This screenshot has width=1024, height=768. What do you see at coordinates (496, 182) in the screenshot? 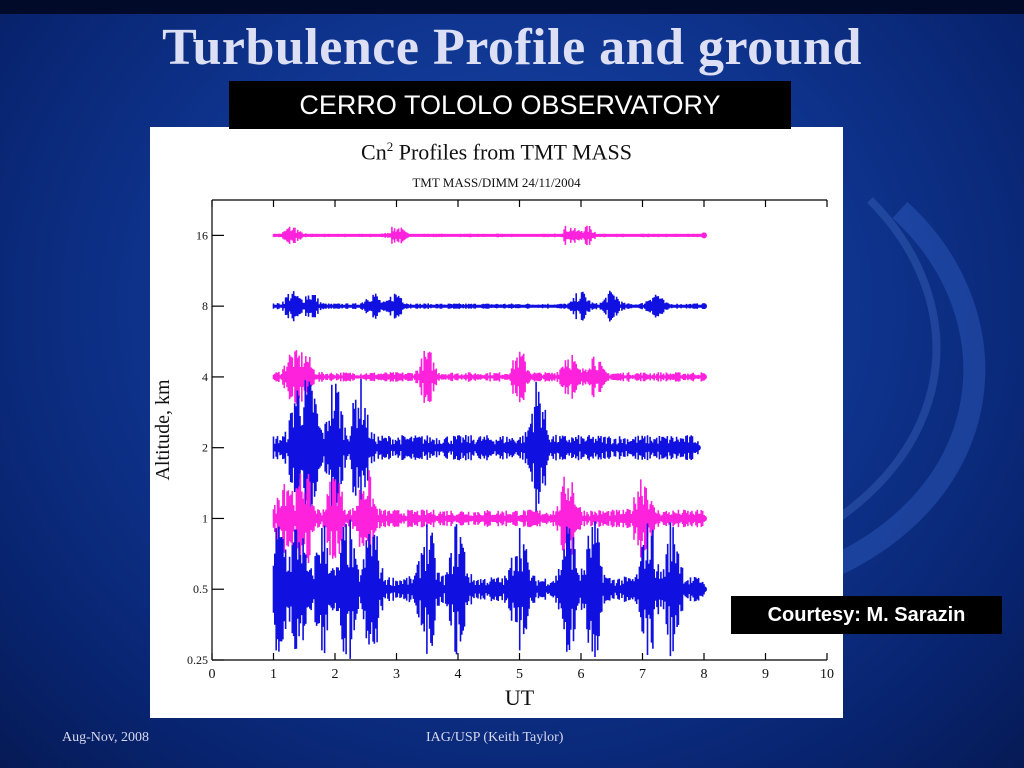
I see `chart-subtitle: TMT MASS/DIMM 24/11/2004` at bounding box center [496, 182].